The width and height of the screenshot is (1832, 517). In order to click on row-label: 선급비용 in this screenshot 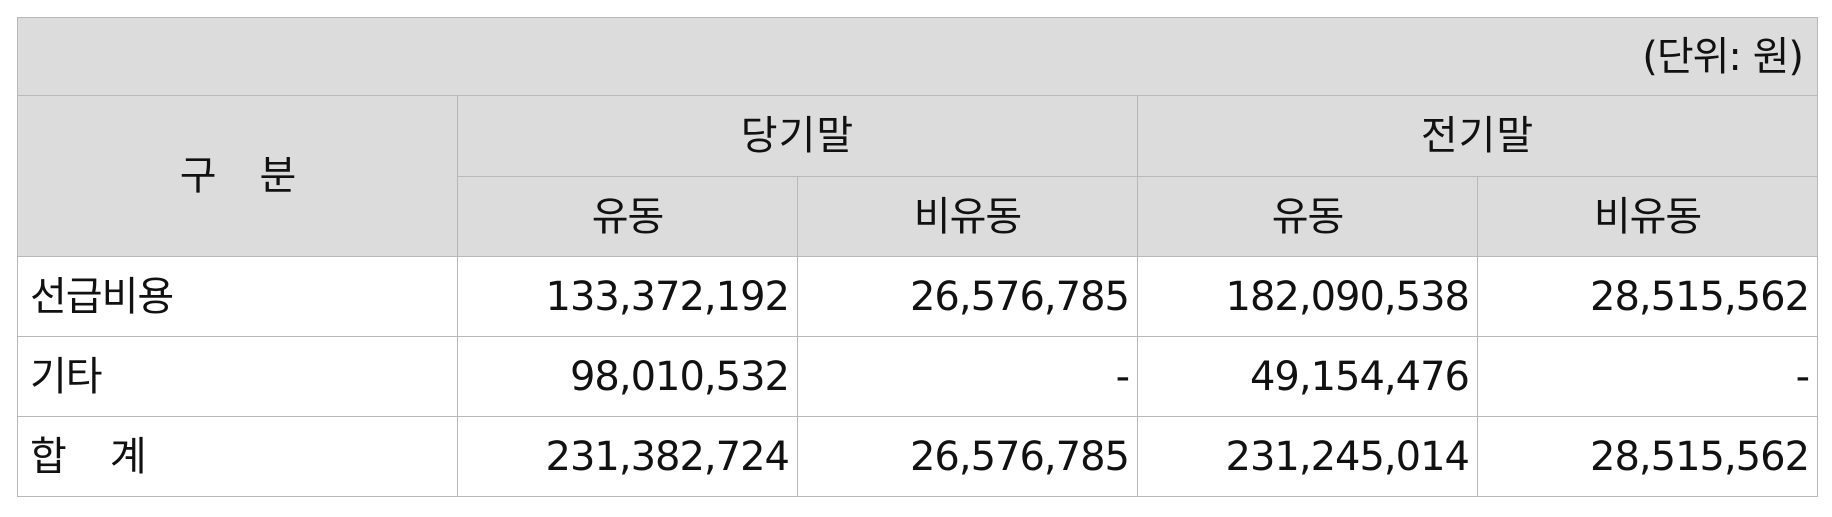, I will do `click(237, 296)`.